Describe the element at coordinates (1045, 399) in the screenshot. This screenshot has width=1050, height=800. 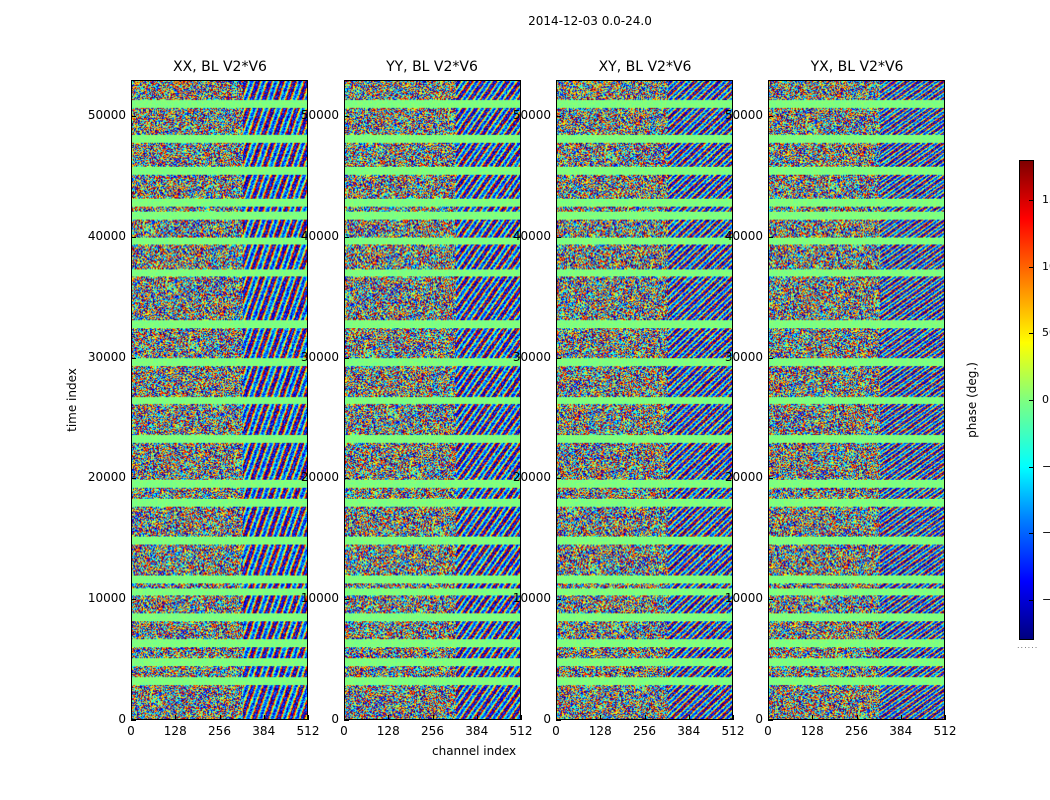
I see `colorbar-tick-label: 0` at that location.